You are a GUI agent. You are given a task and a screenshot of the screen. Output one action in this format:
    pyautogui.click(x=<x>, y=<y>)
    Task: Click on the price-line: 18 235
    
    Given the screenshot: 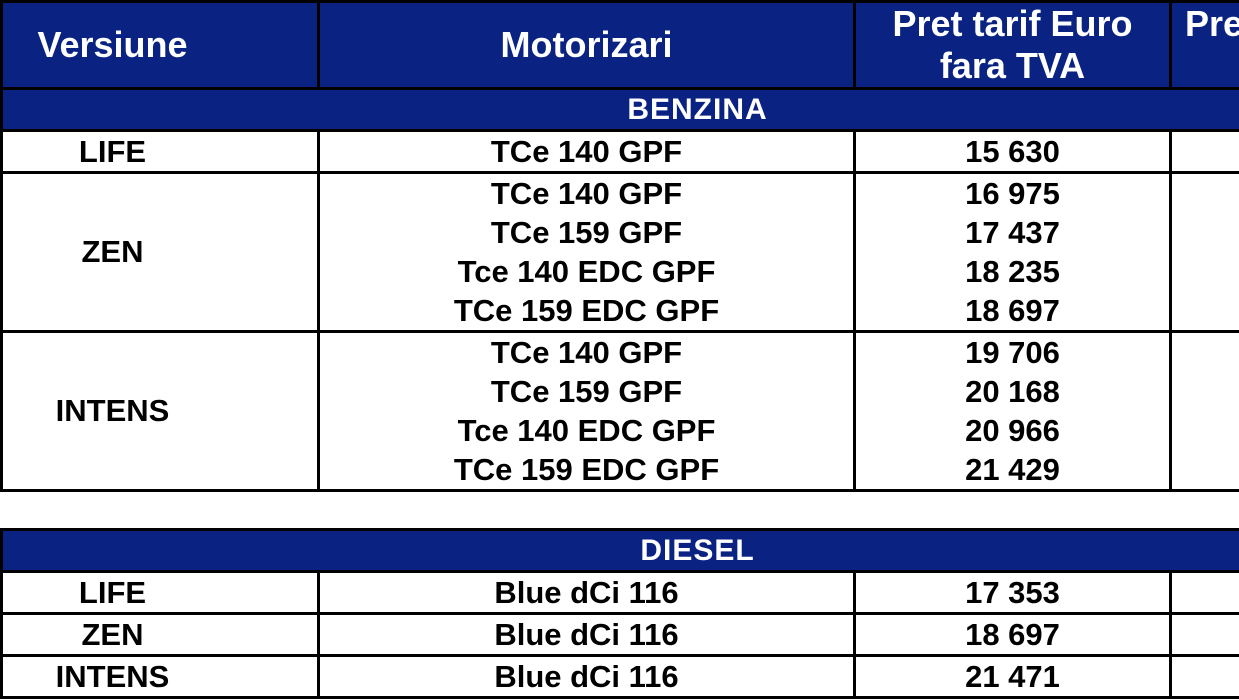 What is the action you would take?
    pyautogui.click(x=1012, y=271)
    